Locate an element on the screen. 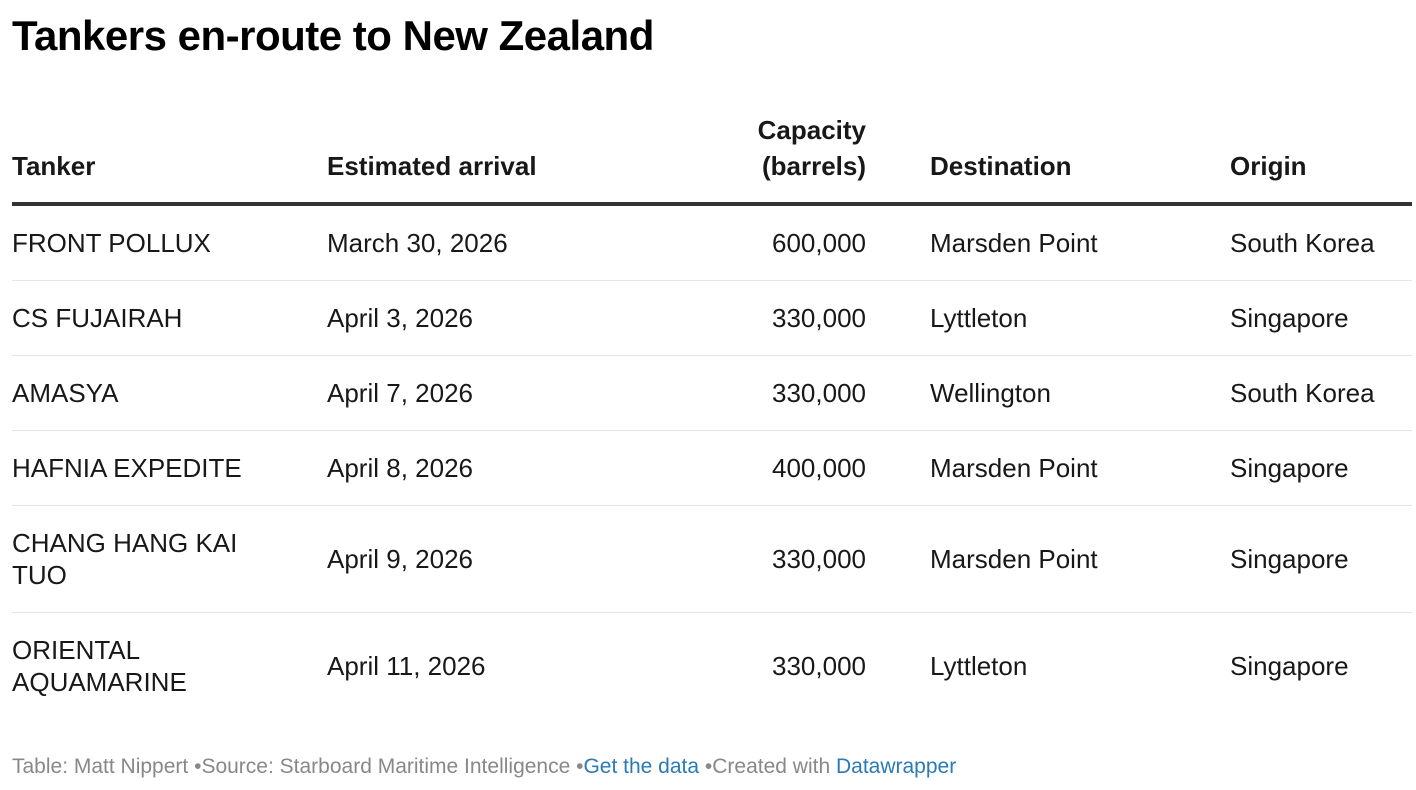 This screenshot has width=1416, height=790. header-text: Tanker is located at coordinates (54, 166).